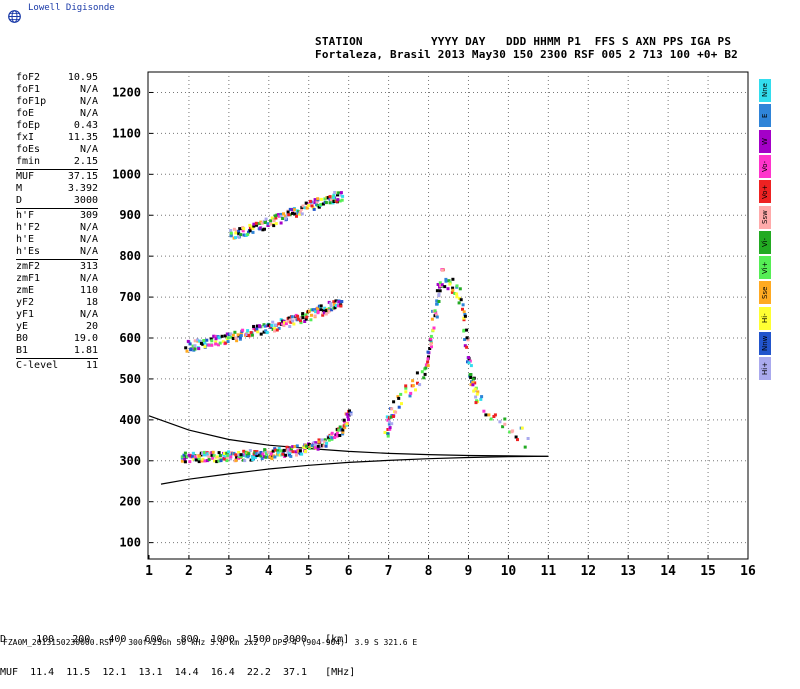 Image resolution: width=800 pixels, height=689 pixels. I want to click on param-key: h'E, so click(25, 239).